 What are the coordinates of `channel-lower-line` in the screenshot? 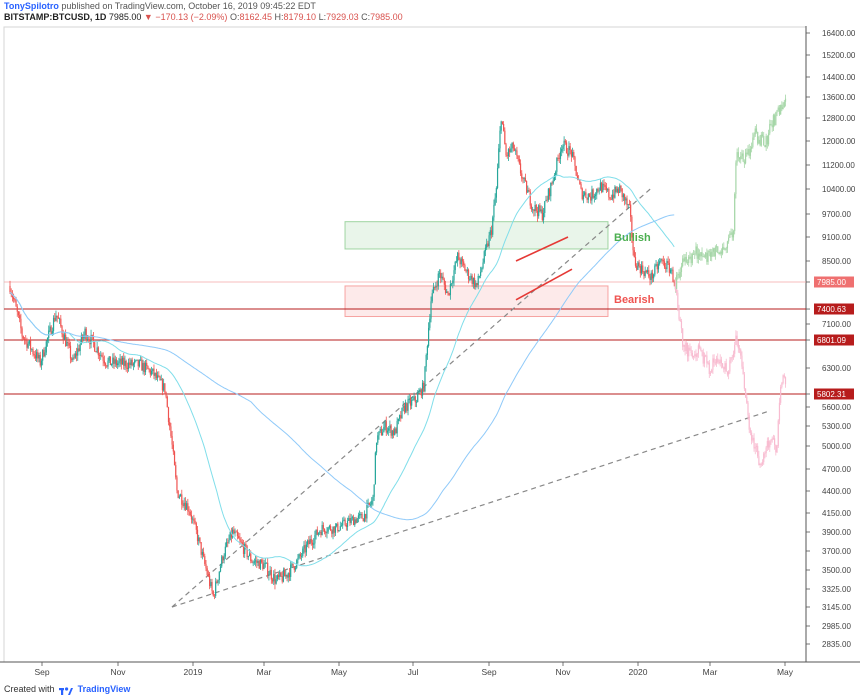 It's located at (544, 284).